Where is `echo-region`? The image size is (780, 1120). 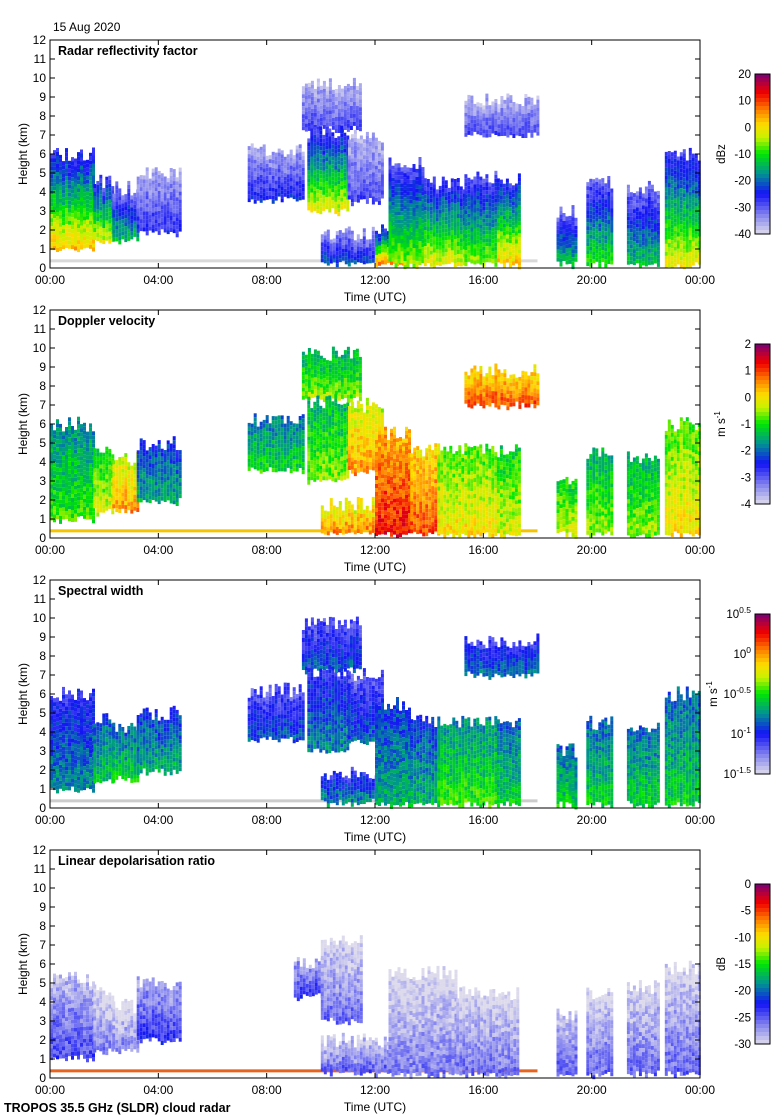
echo-region is located at coordinates (159, 471).